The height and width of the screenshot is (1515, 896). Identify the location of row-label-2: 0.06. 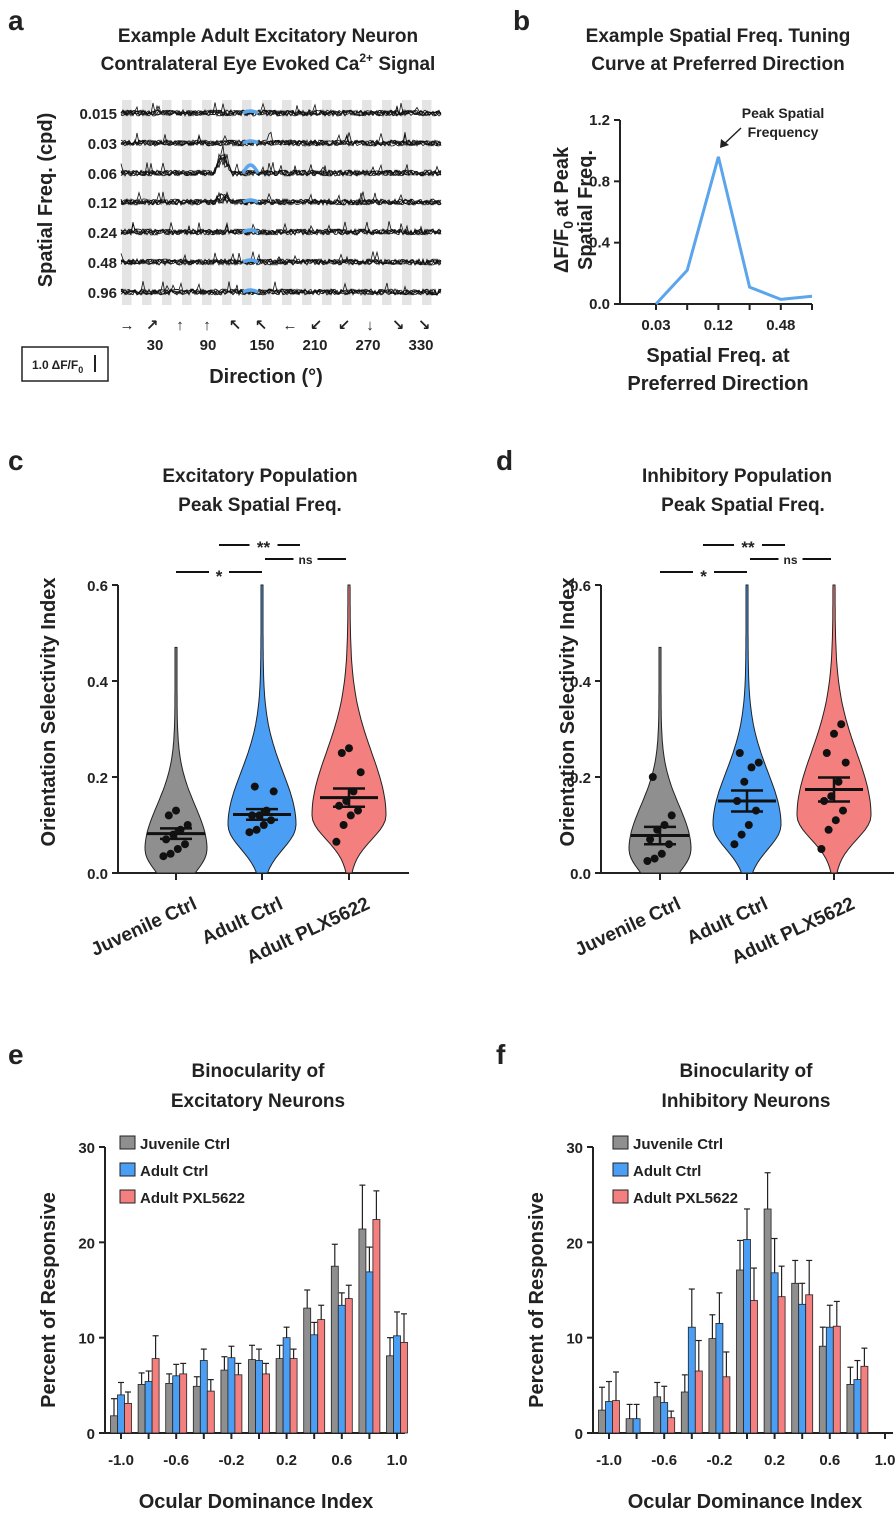
(102, 174).